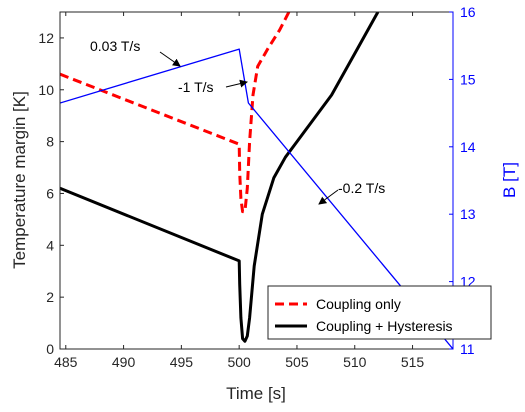 The height and width of the screenshot is (412, 525). What do you see at coordinates (46, 90) in the screenshot?
I see `y-tick-label-left: 10` at bounding box center [46, 90].